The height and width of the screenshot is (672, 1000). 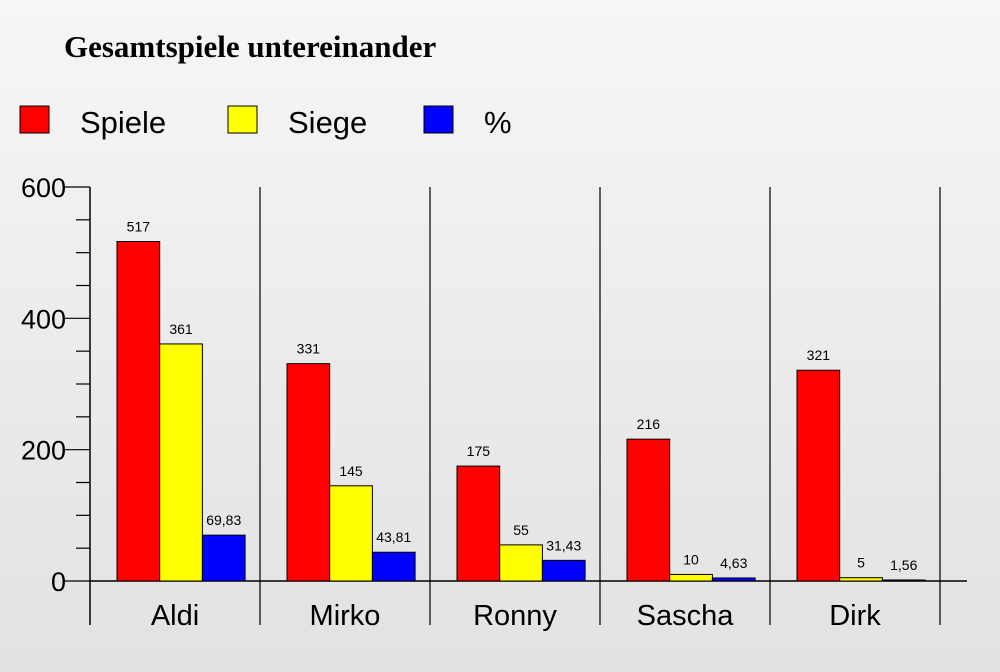 What do you see at coordinates (691, 577) in the screenshot?
I see `bar-sascha-siege` at bounding box center [691, 577].